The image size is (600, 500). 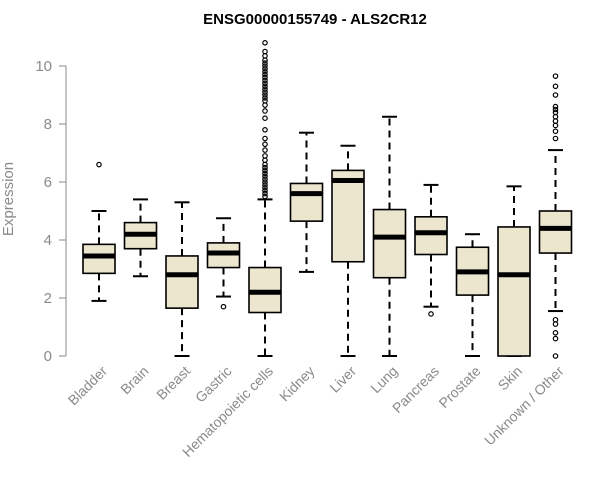 I want to click on x-category-label: Lung, so click(x=383, y=379).